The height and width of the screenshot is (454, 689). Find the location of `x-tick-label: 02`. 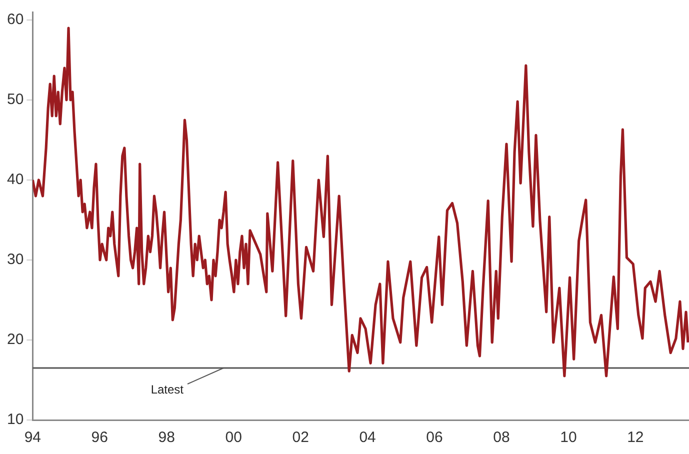

x-tick-label: 02 is located at coordinates (300, 437).